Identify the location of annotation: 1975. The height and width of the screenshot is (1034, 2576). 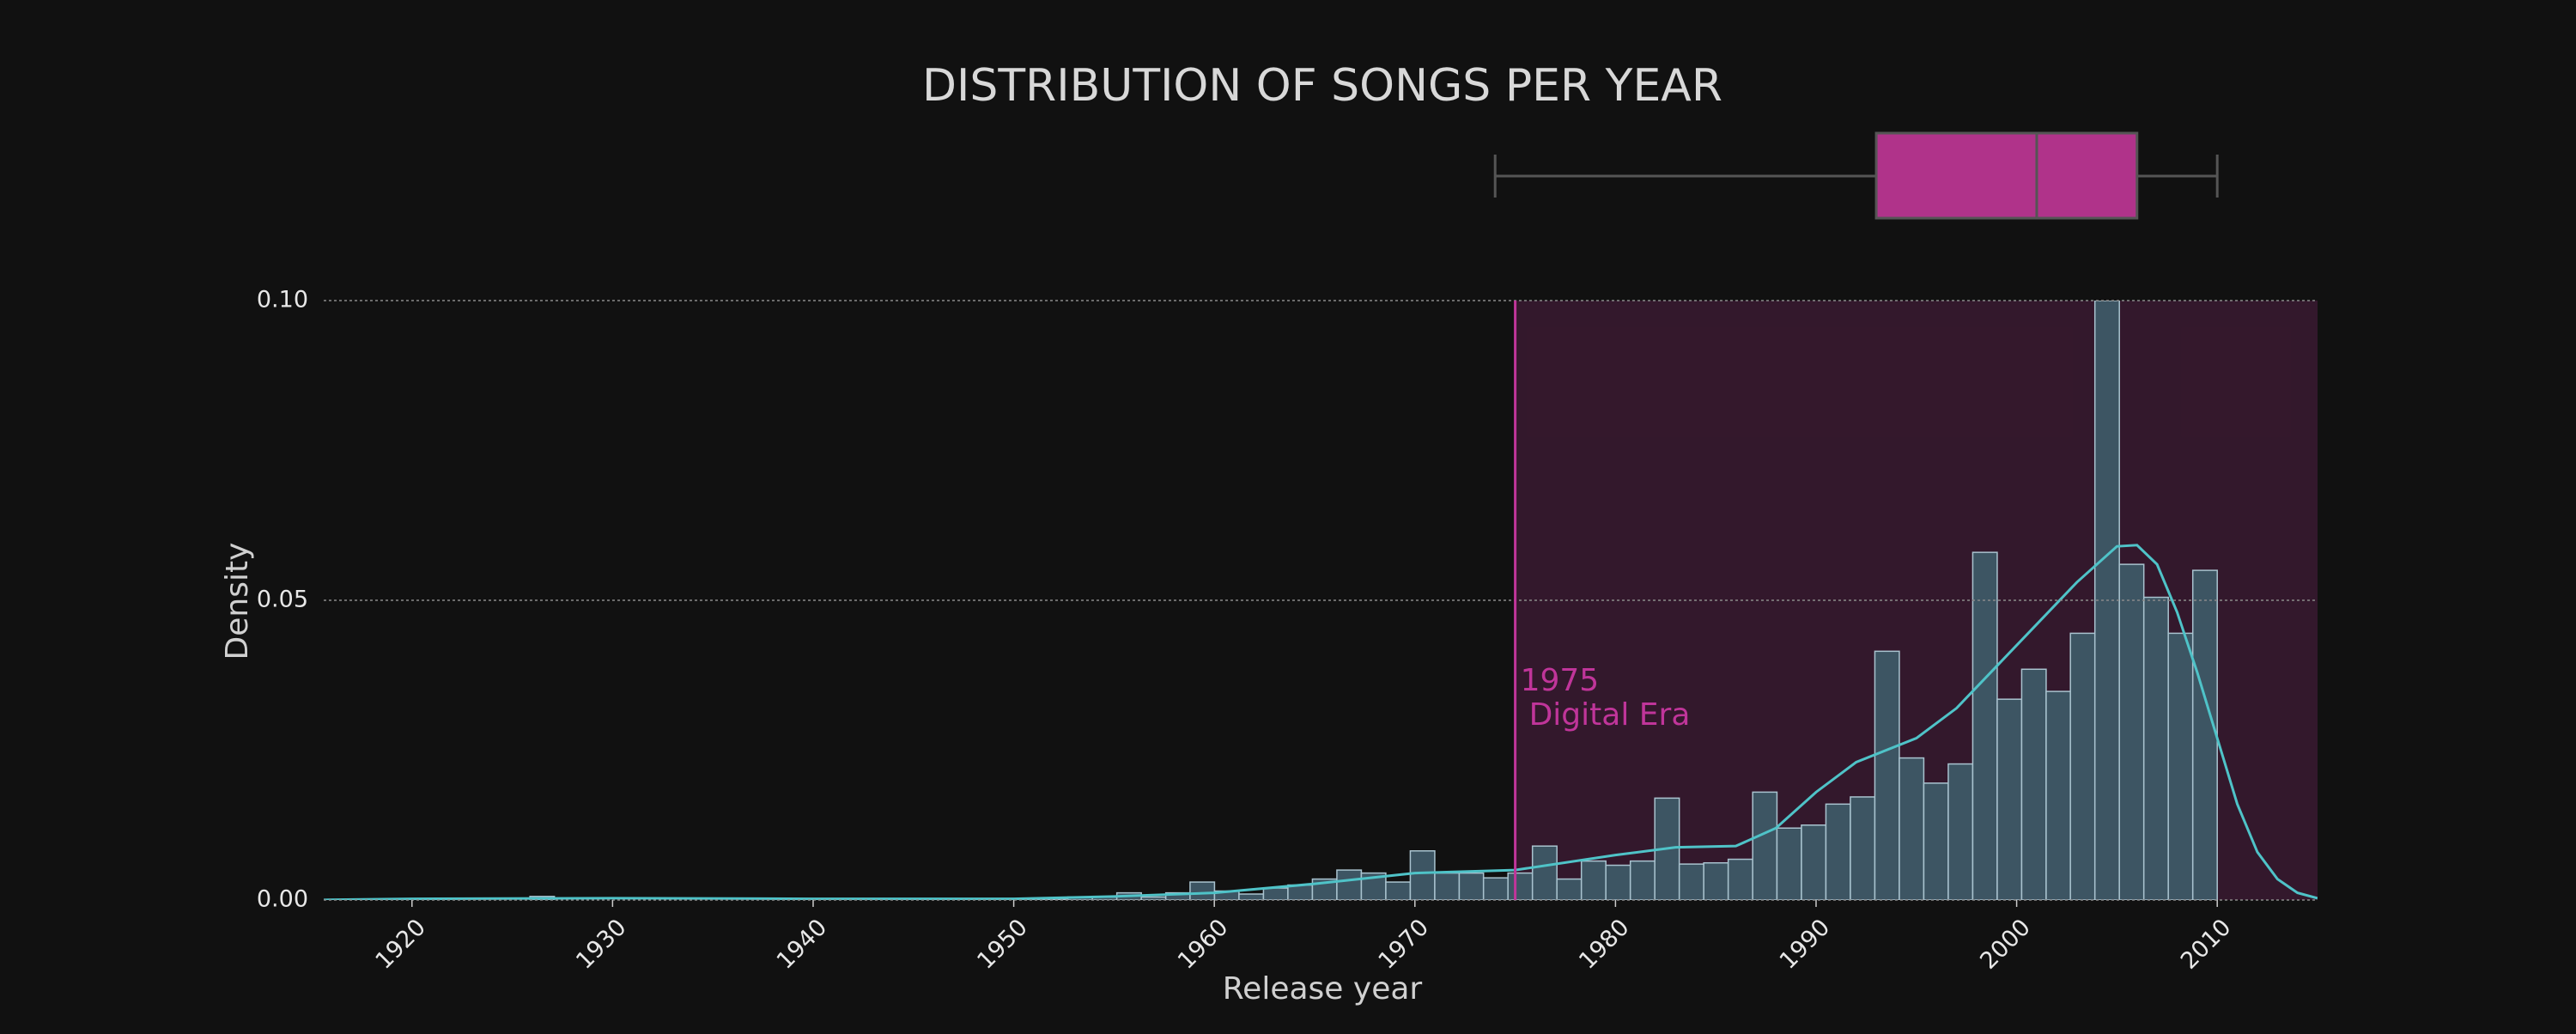
(1561, 681).